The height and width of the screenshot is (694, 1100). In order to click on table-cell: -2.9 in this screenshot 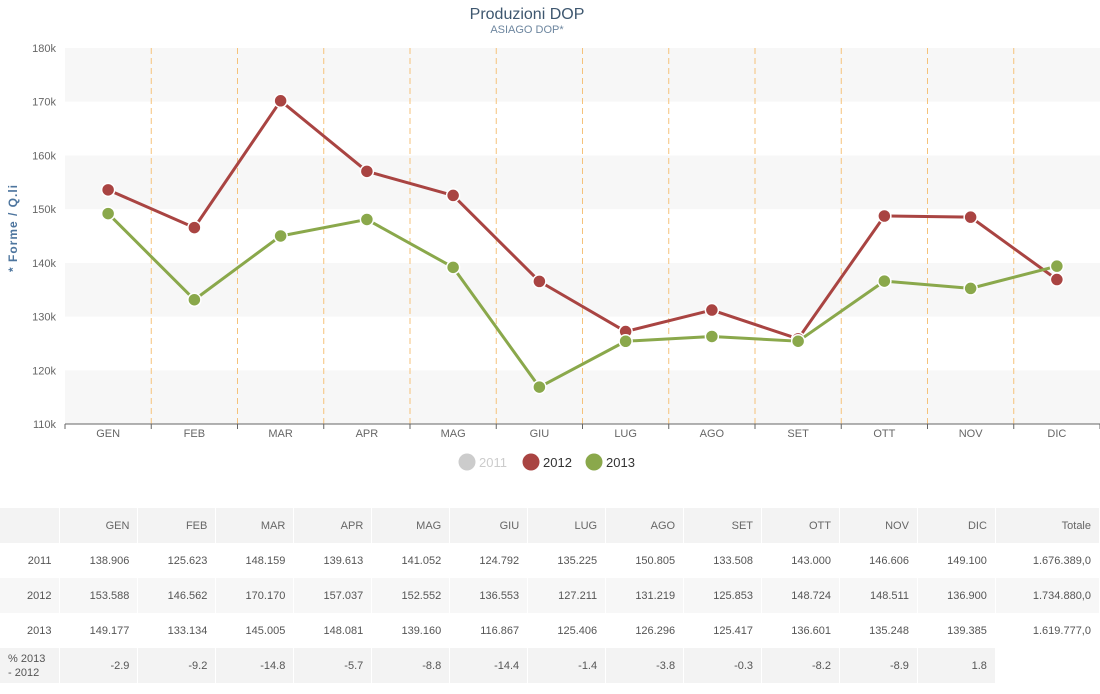, I will do `click(99, 665)`.